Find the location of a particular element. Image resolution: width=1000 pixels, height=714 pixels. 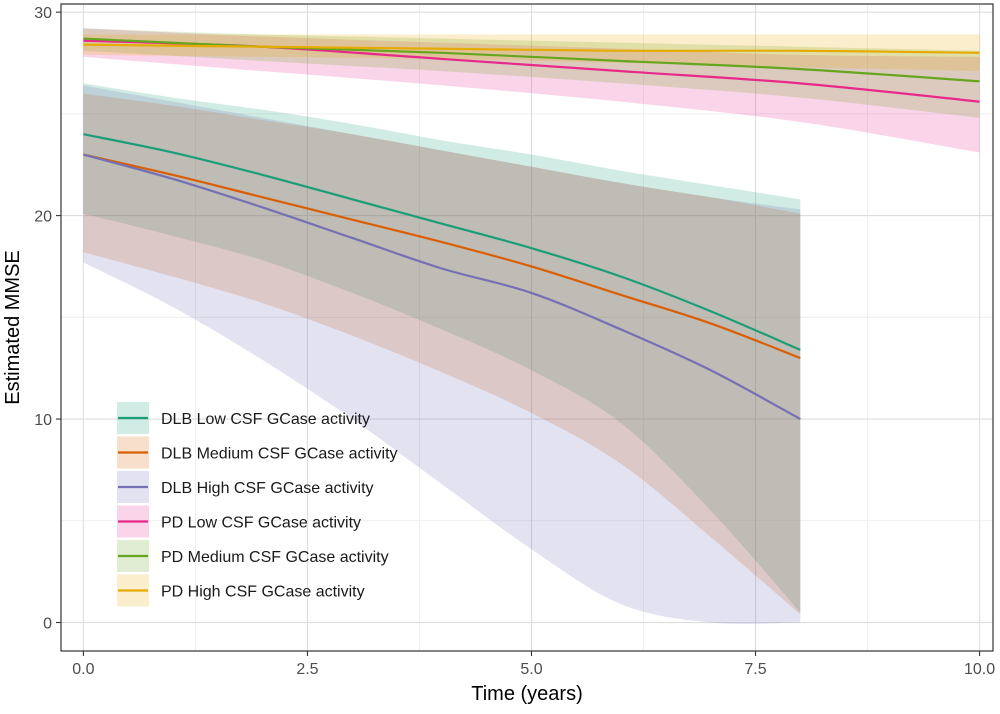

y-tick-label: 30 is located at coordinates (43, 13).